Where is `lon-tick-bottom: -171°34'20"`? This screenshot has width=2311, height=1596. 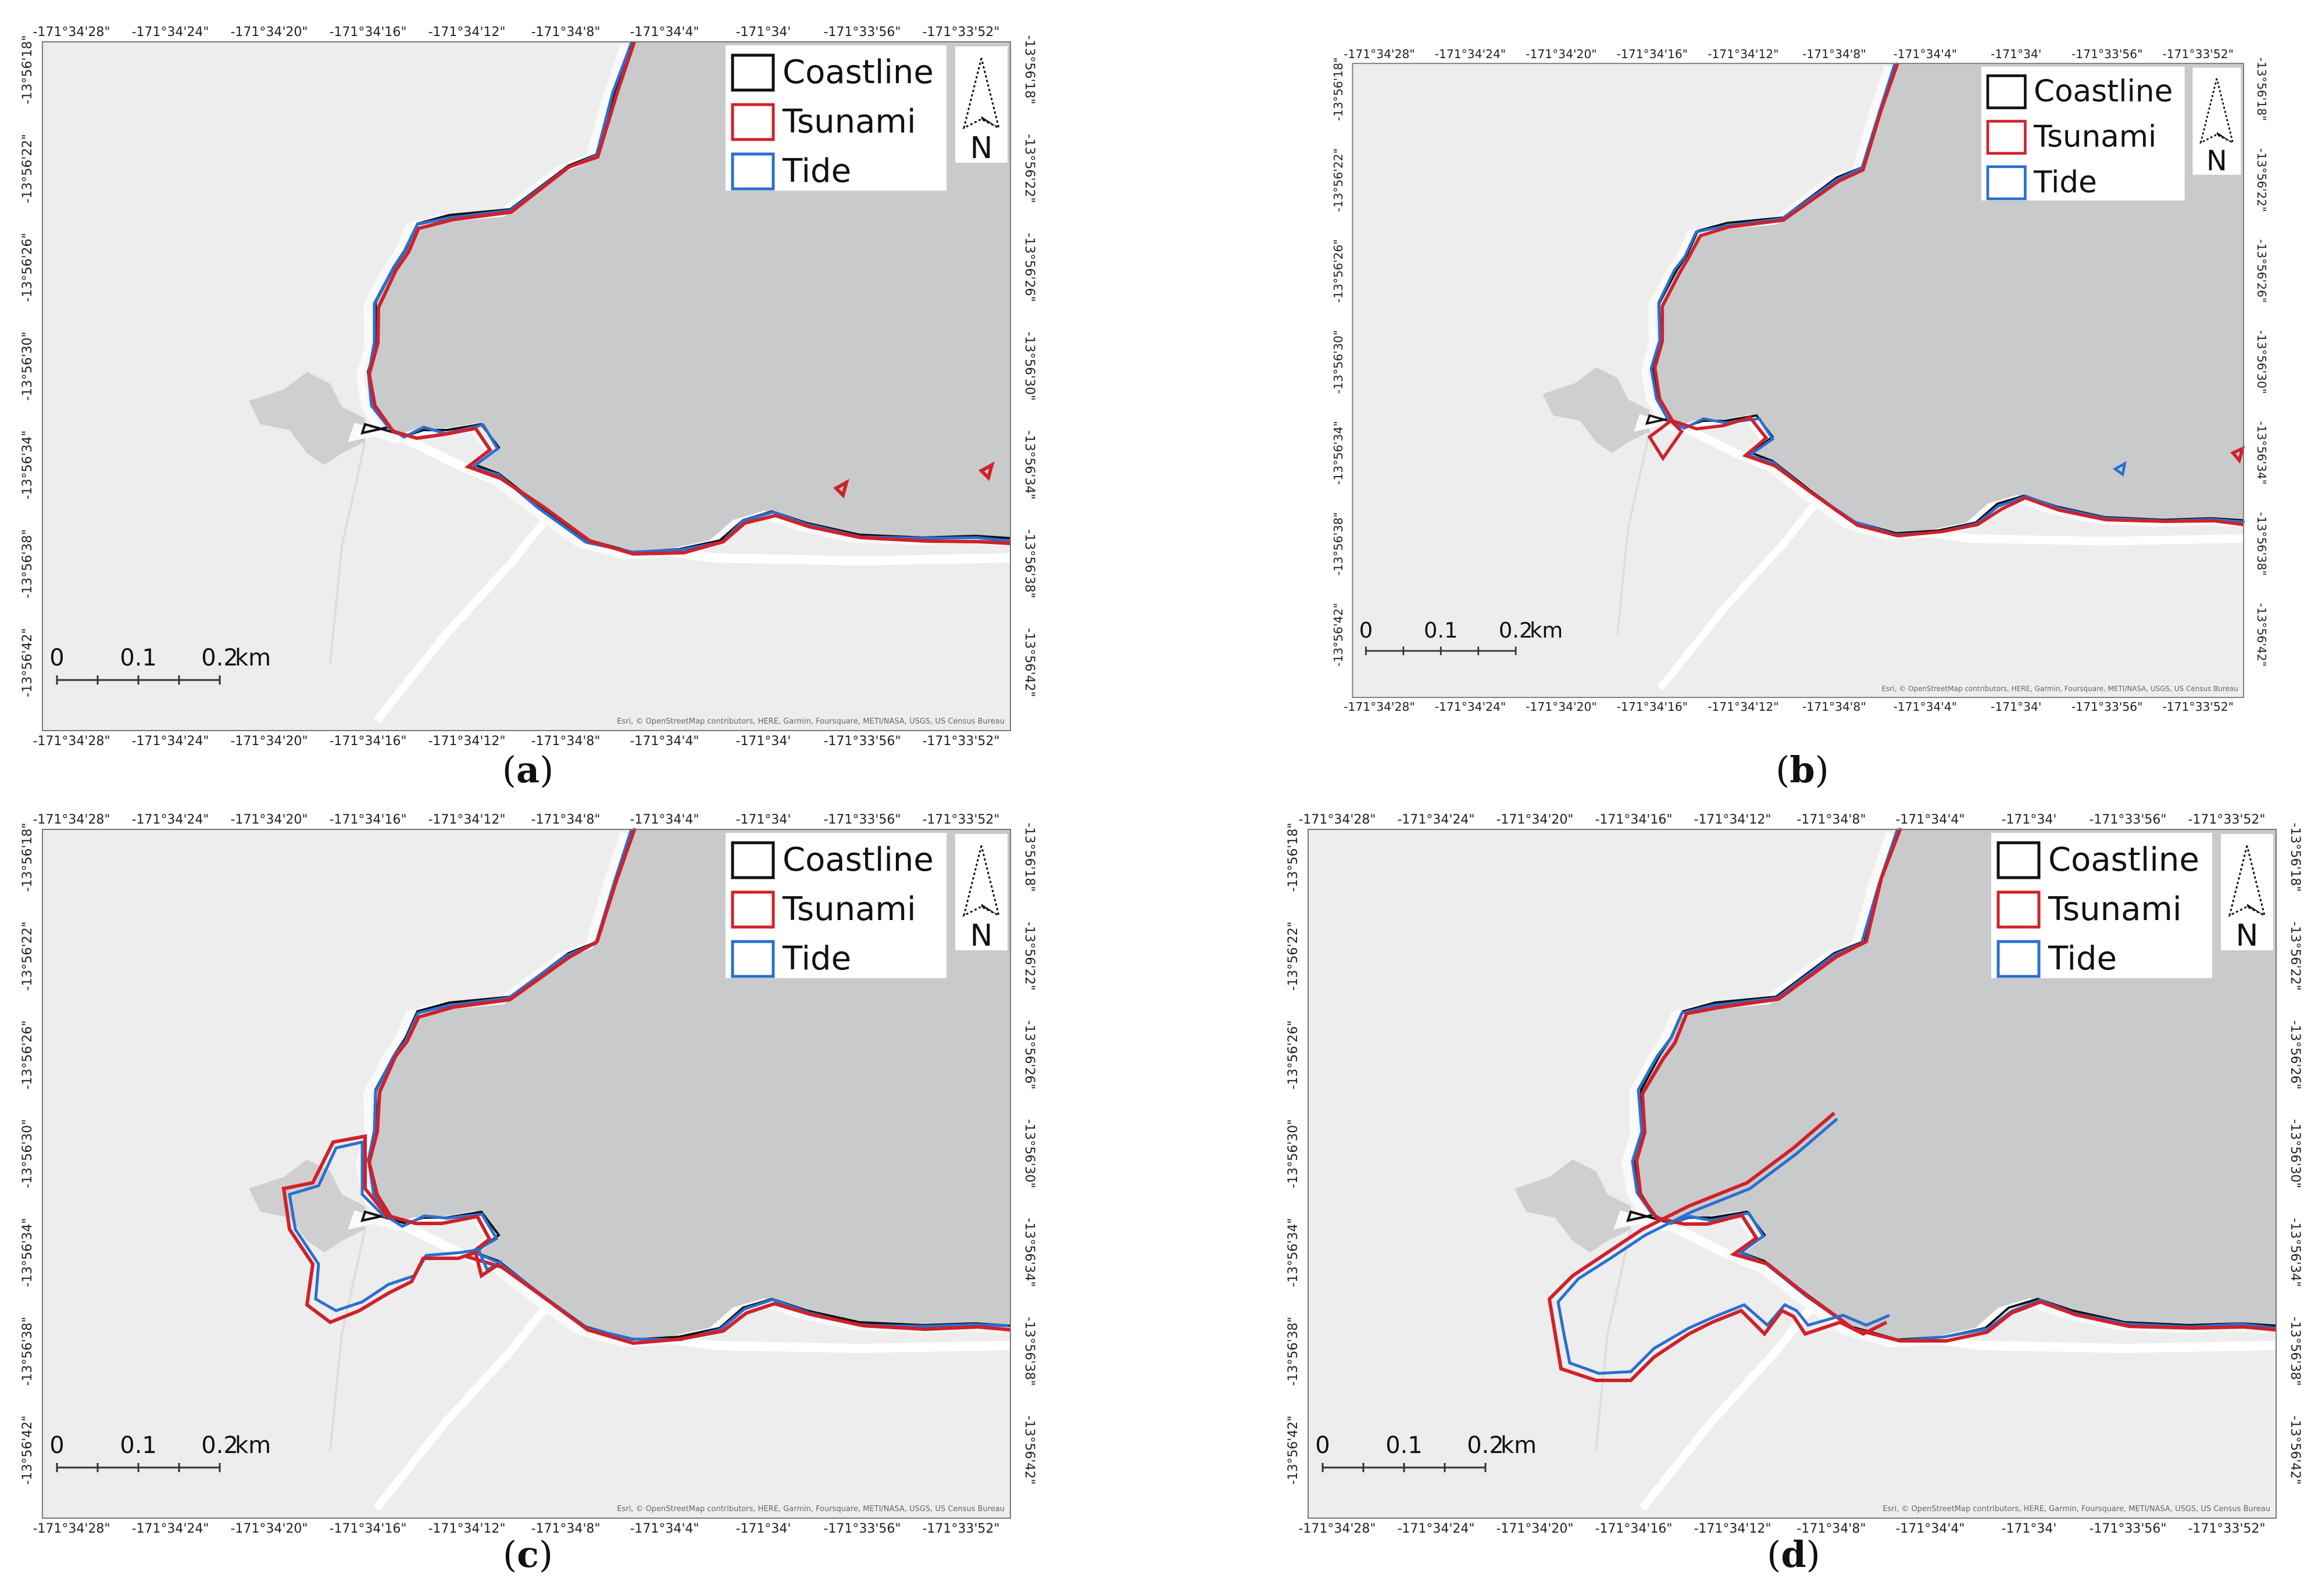 lon-tick-bottom: -171°34'20" is located at coordinates (1534, 1529).